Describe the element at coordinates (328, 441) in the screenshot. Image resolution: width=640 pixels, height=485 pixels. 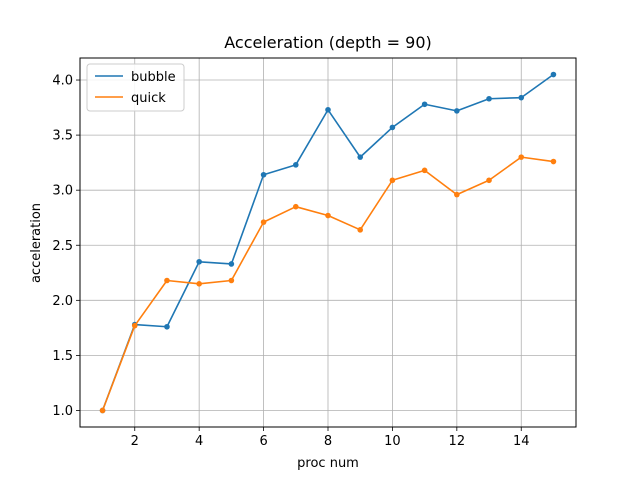
I see `x-tick-label: 8` at that location.